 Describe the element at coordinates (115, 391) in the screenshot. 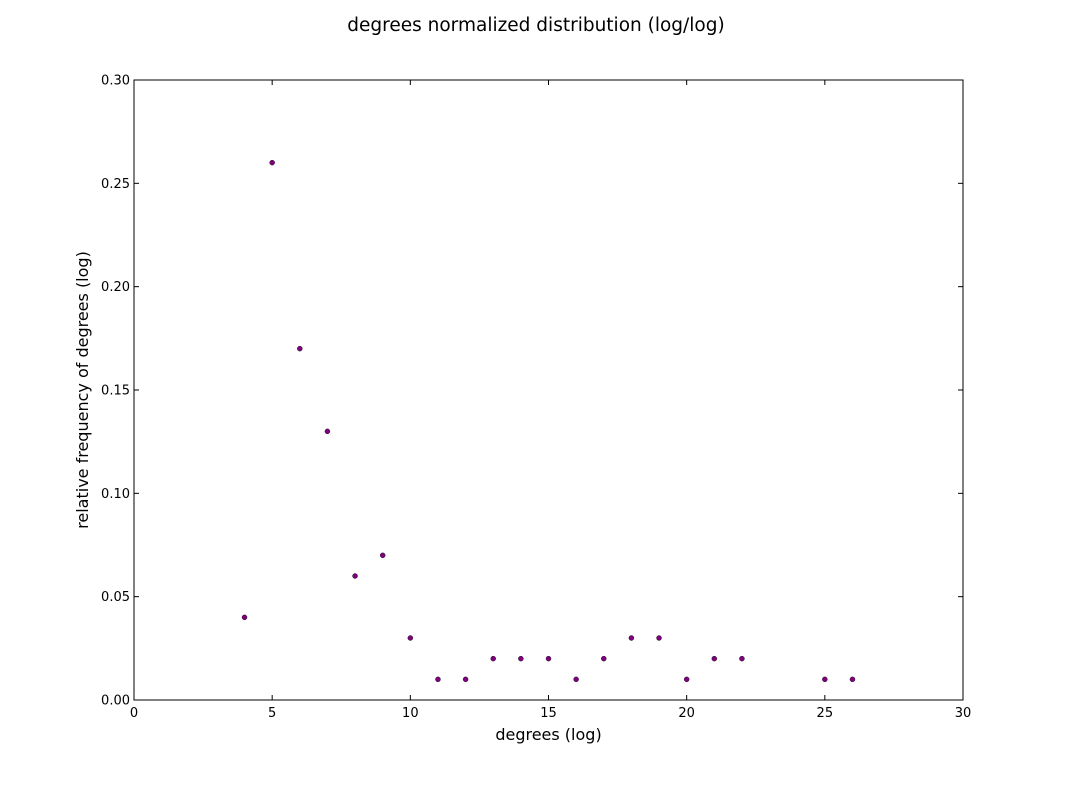

I see `y-tick-label: 0.15` at that location.